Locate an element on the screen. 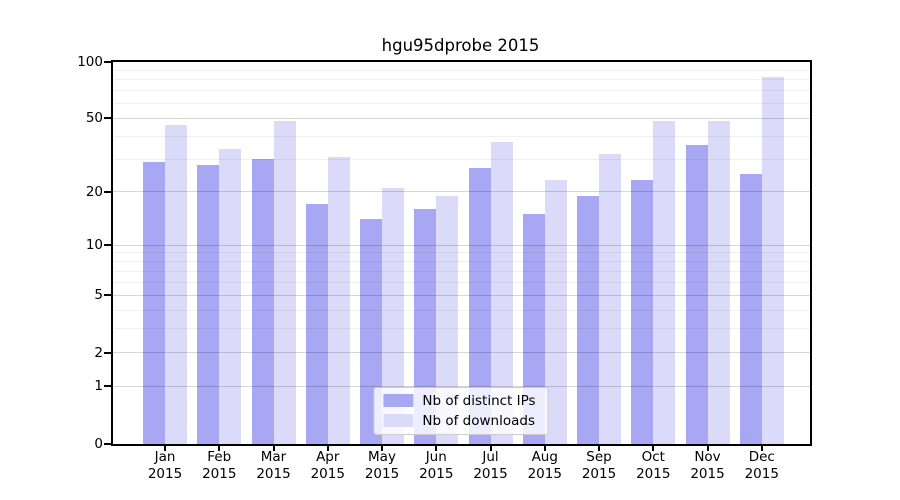  x-tick-mark-jan is located at coordinates (165, 448).